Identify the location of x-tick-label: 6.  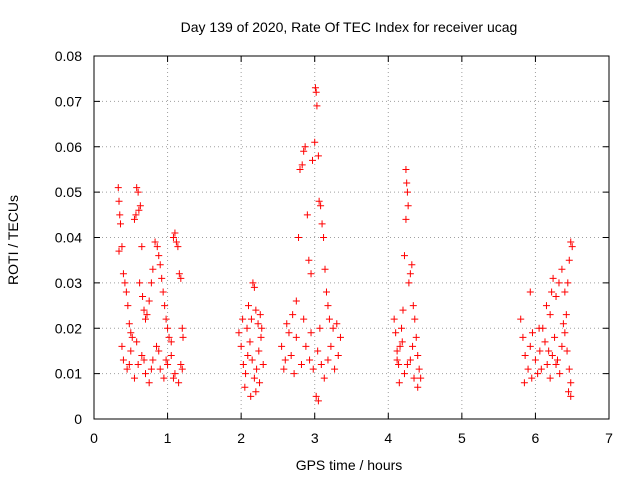
(536, 438).